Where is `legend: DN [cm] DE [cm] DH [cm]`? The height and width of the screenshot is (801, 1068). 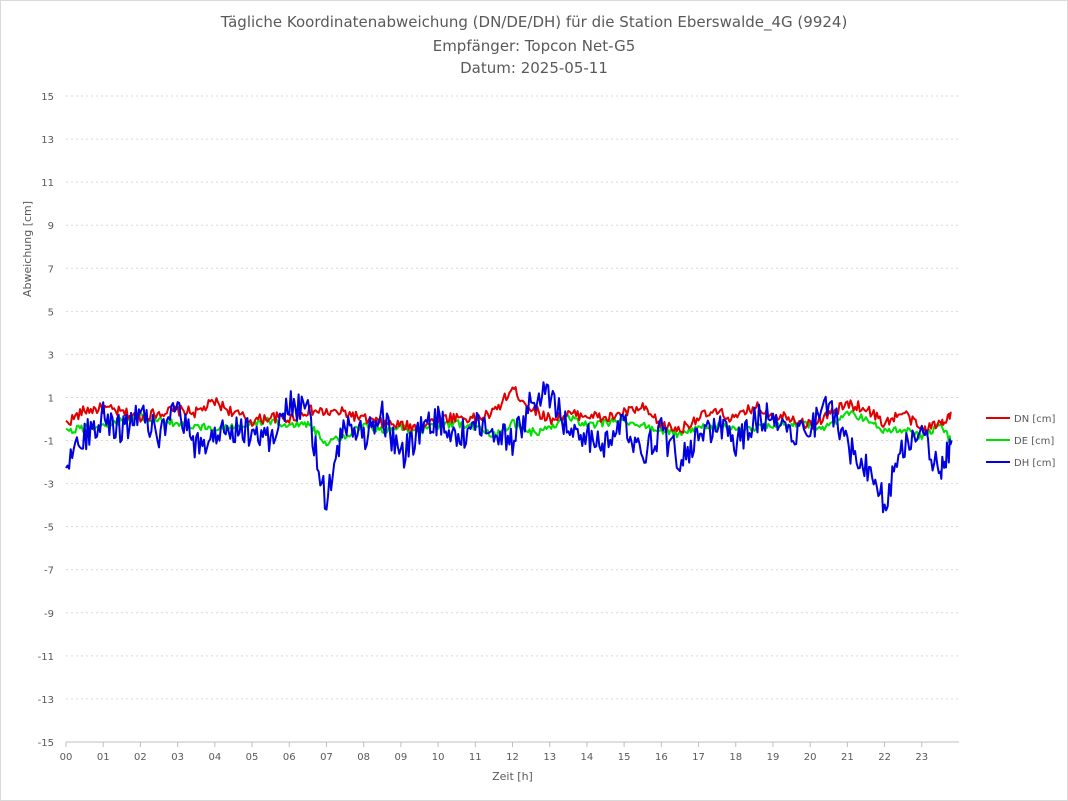
legend: DN [cm] DE [cm] DH [cm] is located at coordinates (1021, 441).